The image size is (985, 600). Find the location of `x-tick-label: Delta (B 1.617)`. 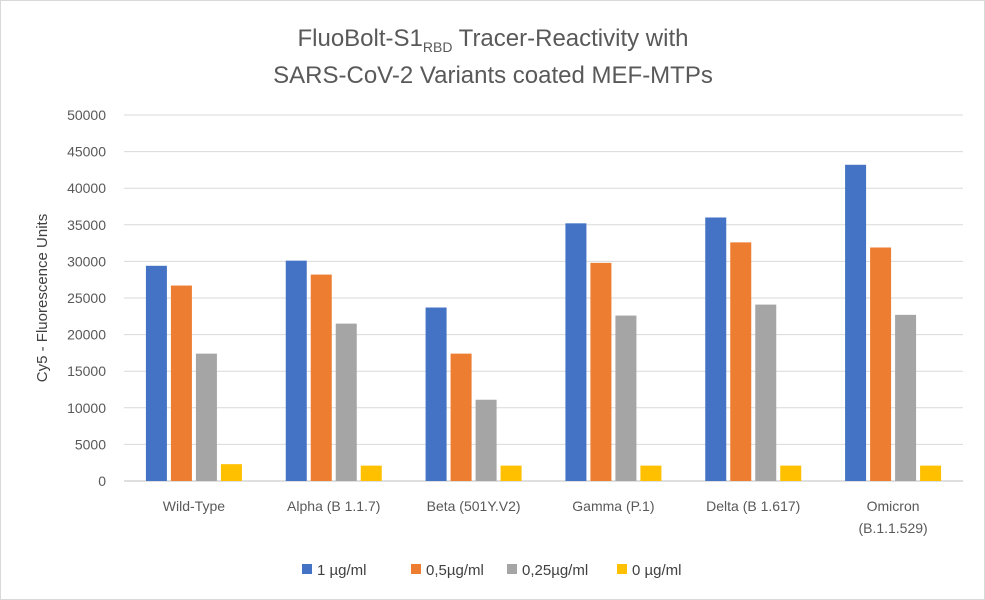

x-tick-label: Delta (B 1.617) is located at coordinates (753, 506).